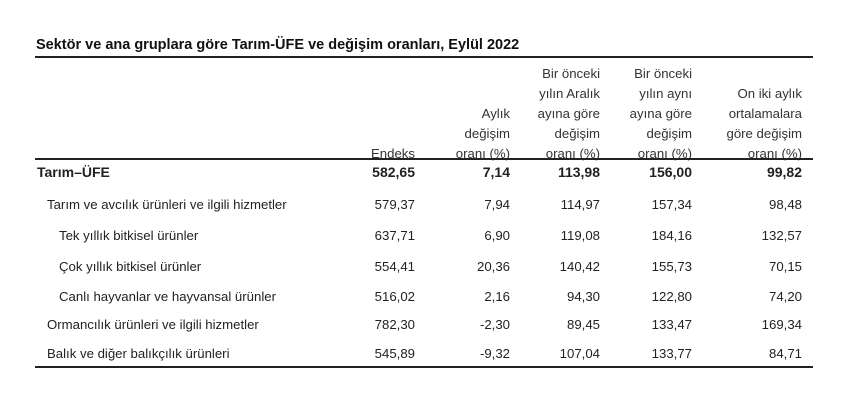 The height and width of the screenshot is (400, 850). Describe the element at coordinates (393, 172) in the screenshot. I see `cell-value: 582,65` at that location.